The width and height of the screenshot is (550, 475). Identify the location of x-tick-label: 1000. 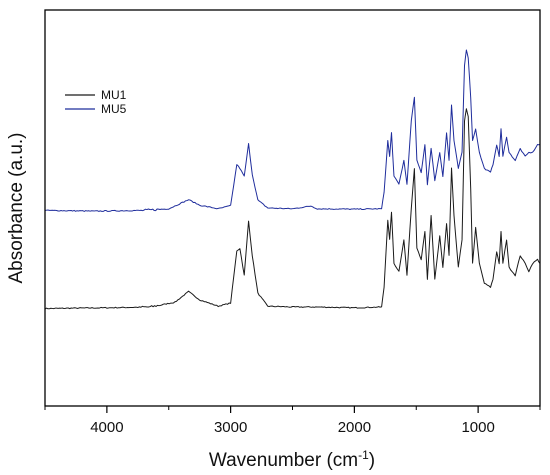
(477, 427).